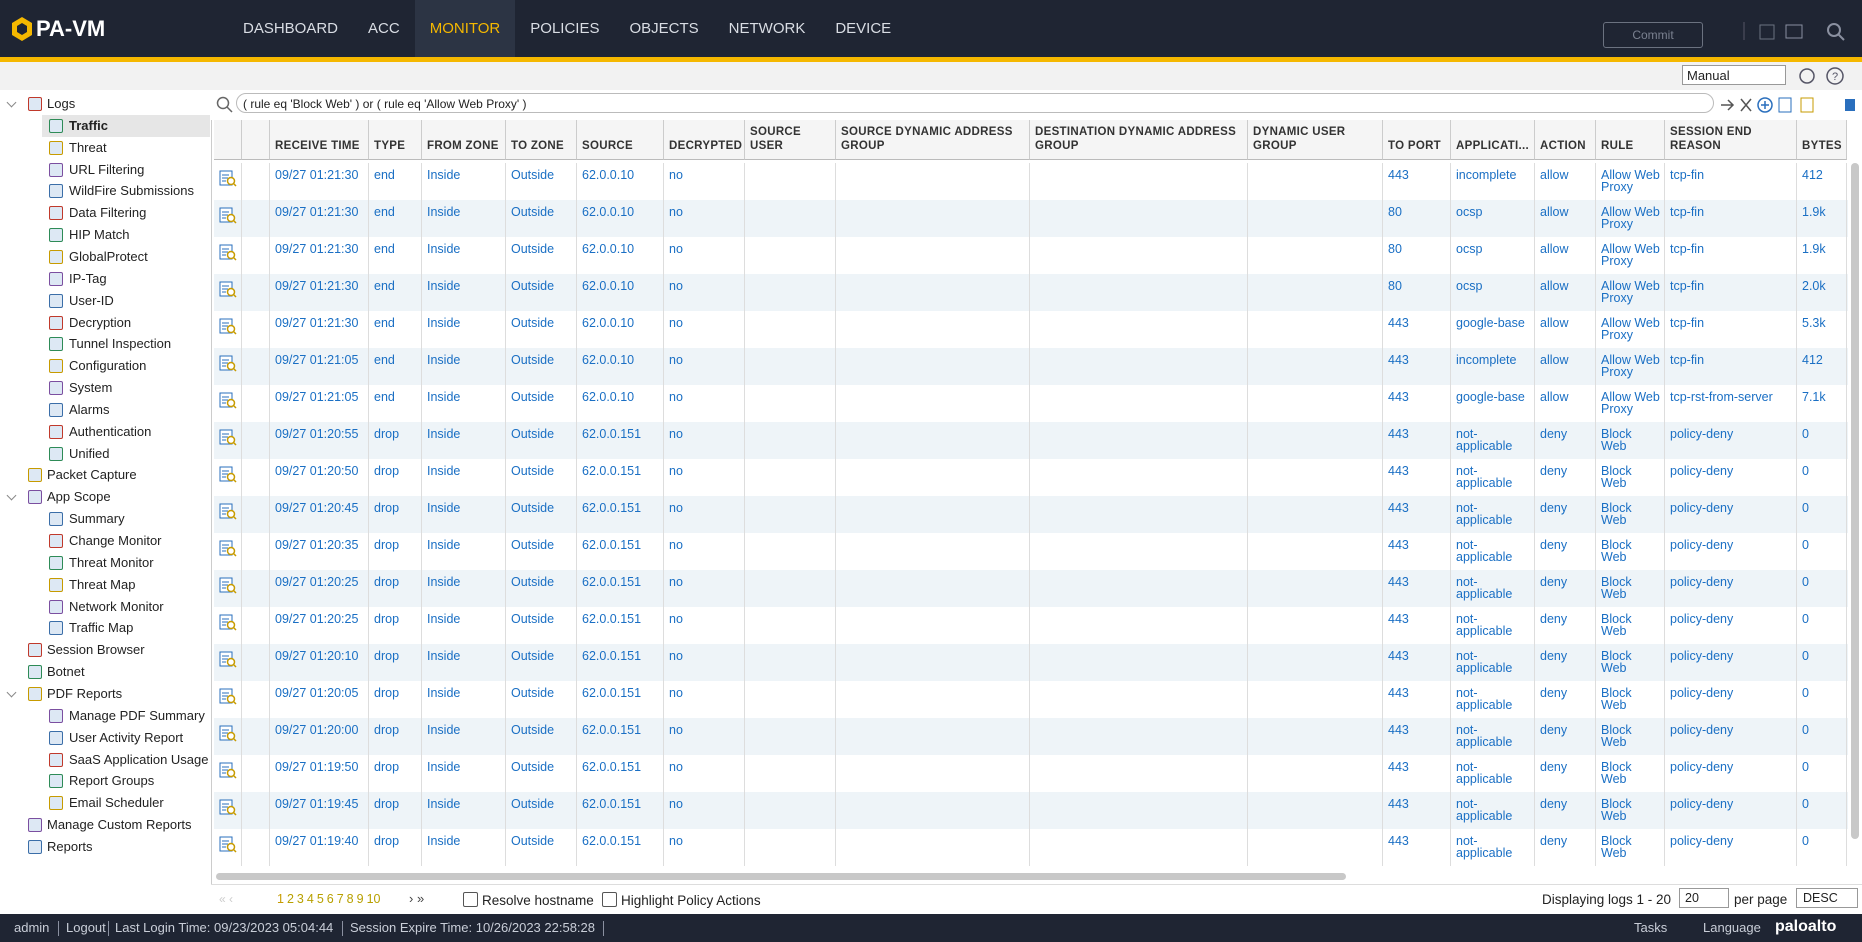  What do you see at coordinates (1734, 75) in the screenshot?
I see `refresh-select: Manual` at bounding box center [1734, 75].